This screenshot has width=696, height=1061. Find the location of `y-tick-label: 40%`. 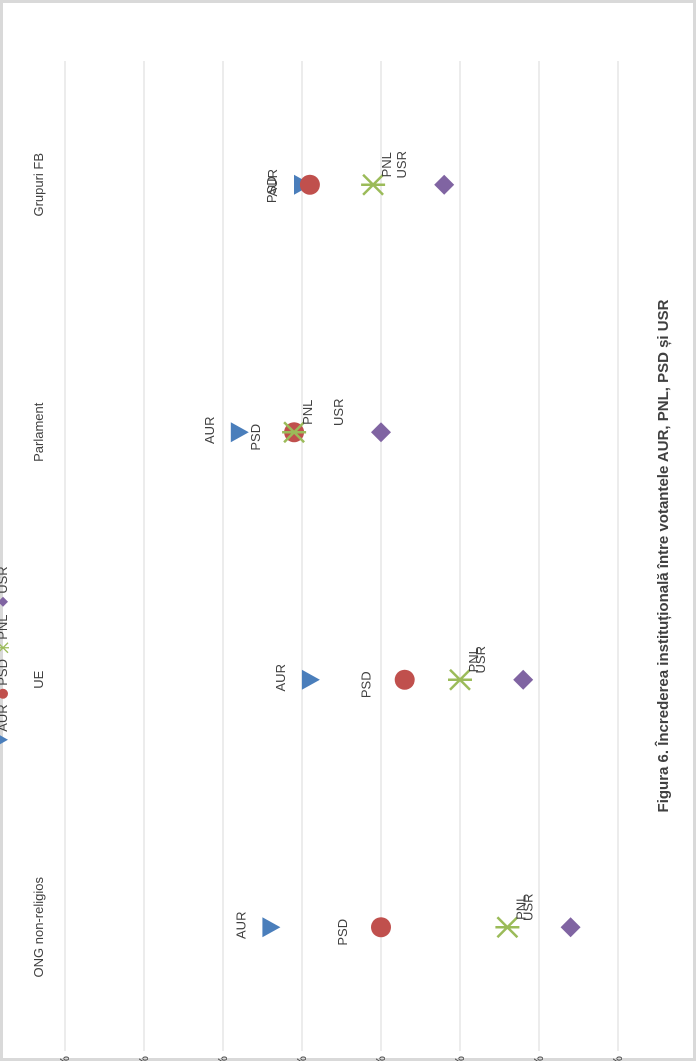

y-tick-label: 40% is located at coordinates (380, 1058).